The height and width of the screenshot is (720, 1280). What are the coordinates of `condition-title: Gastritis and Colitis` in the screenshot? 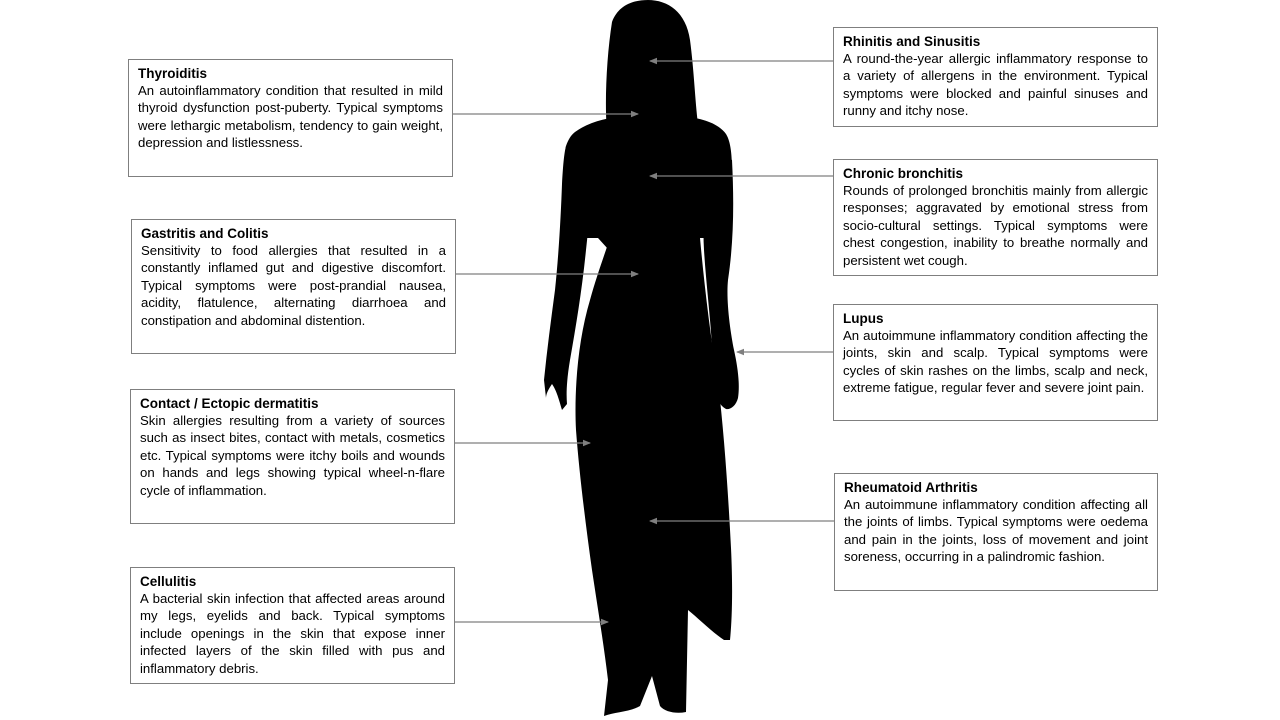 It's located at (205, 233).